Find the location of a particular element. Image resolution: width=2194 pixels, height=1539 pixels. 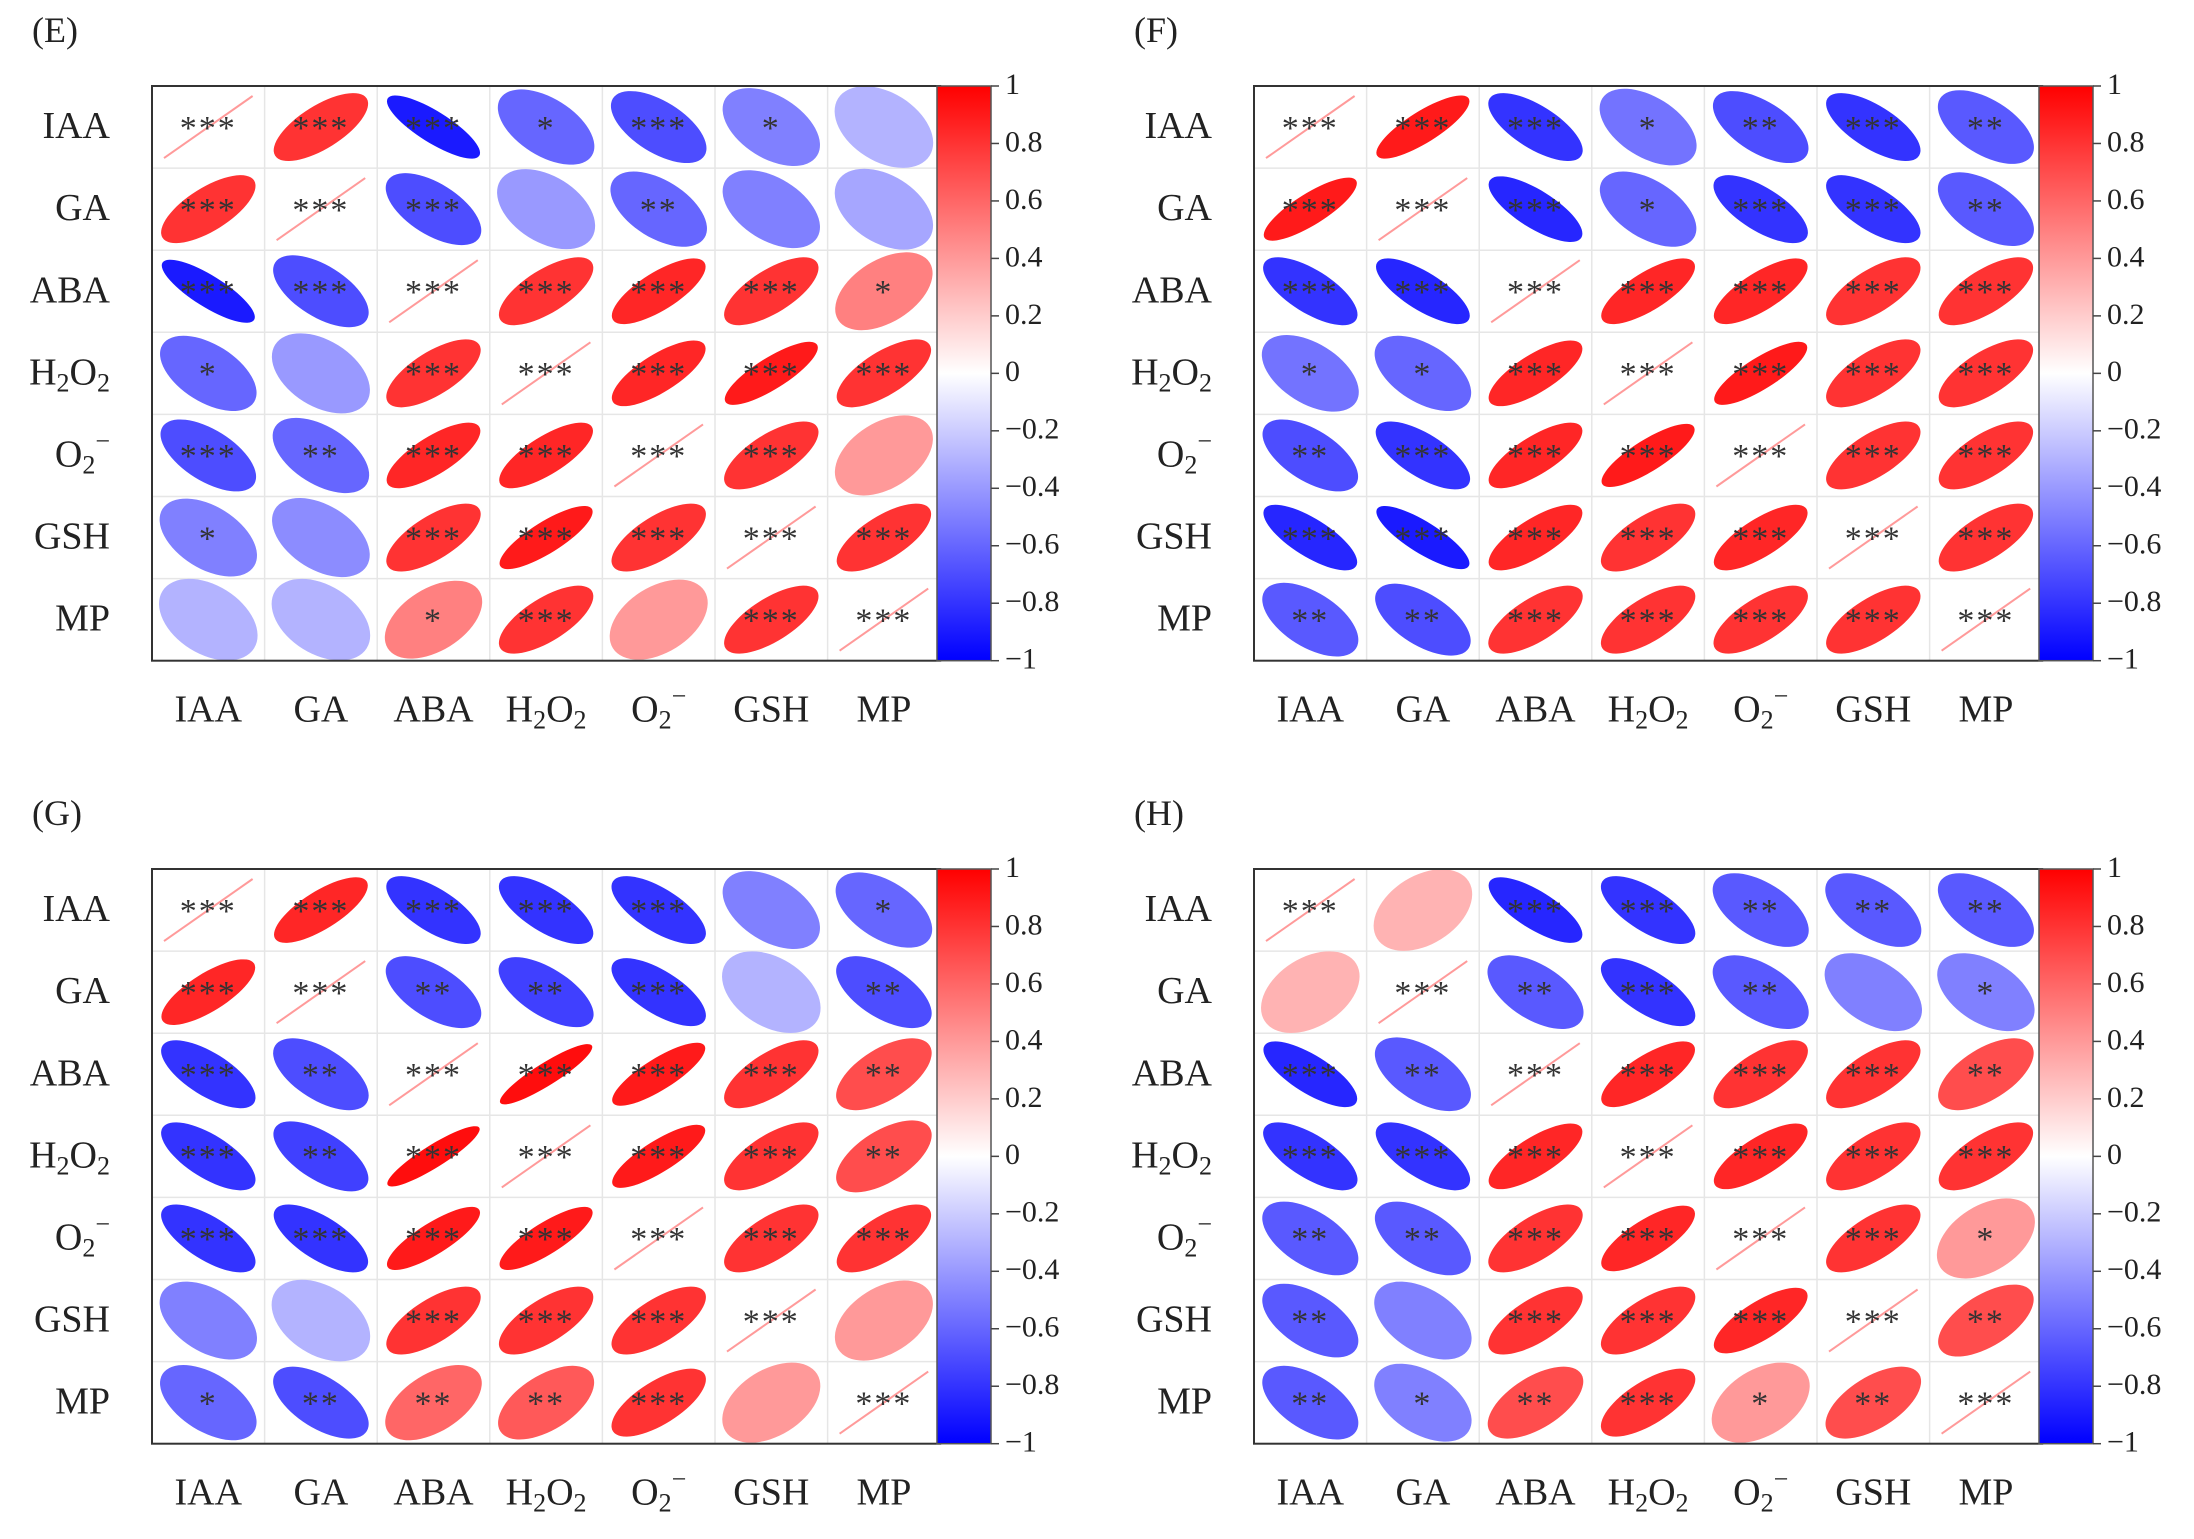

row-label: MP is located at coordinates (1184, 1401).